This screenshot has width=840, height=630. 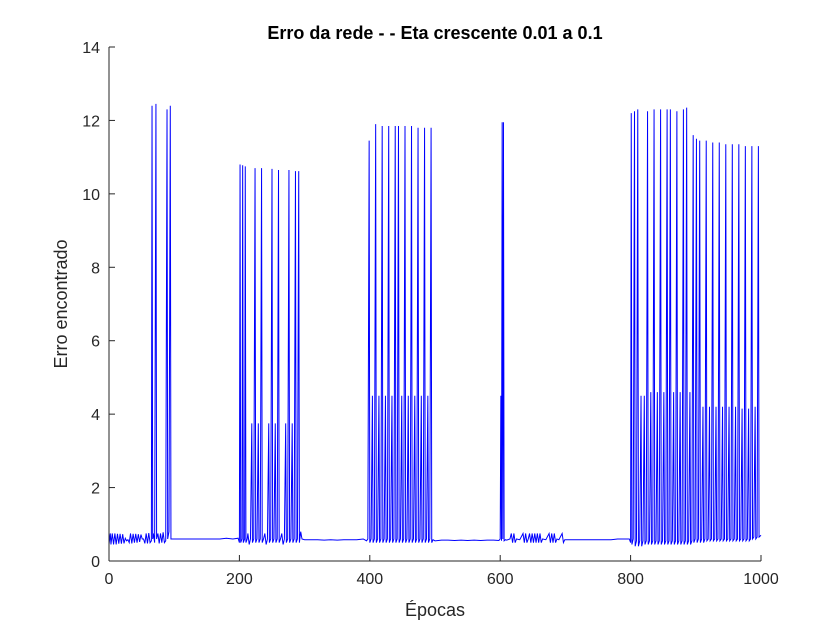 I want to click on x-tick-label: 200, so click(x=239, y=579).